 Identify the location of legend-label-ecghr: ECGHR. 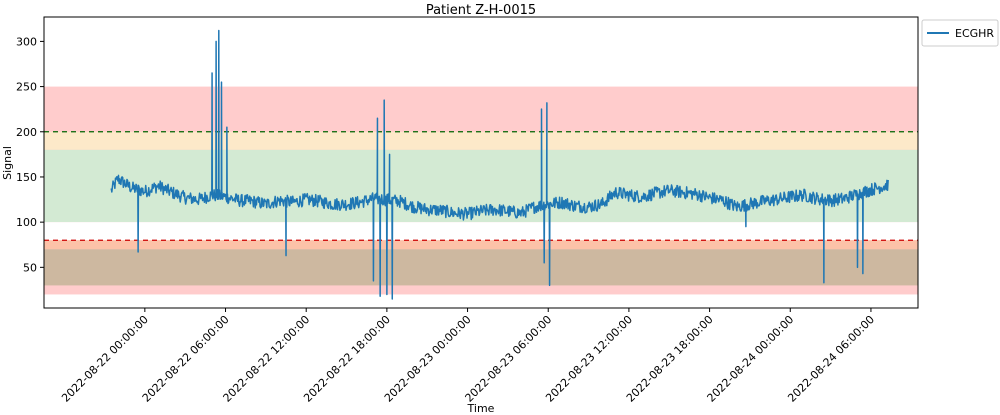
(974, 33).